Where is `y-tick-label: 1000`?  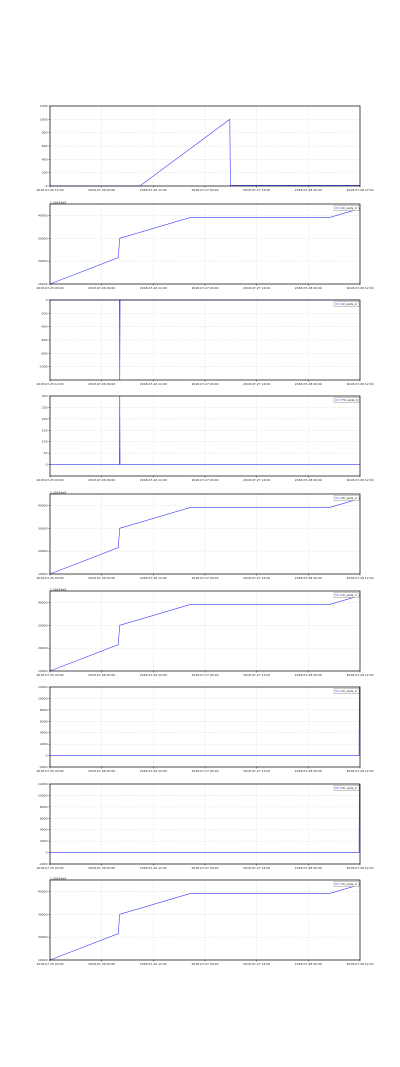 y-tick-label: 1000 is located at coordinates (44, 119).